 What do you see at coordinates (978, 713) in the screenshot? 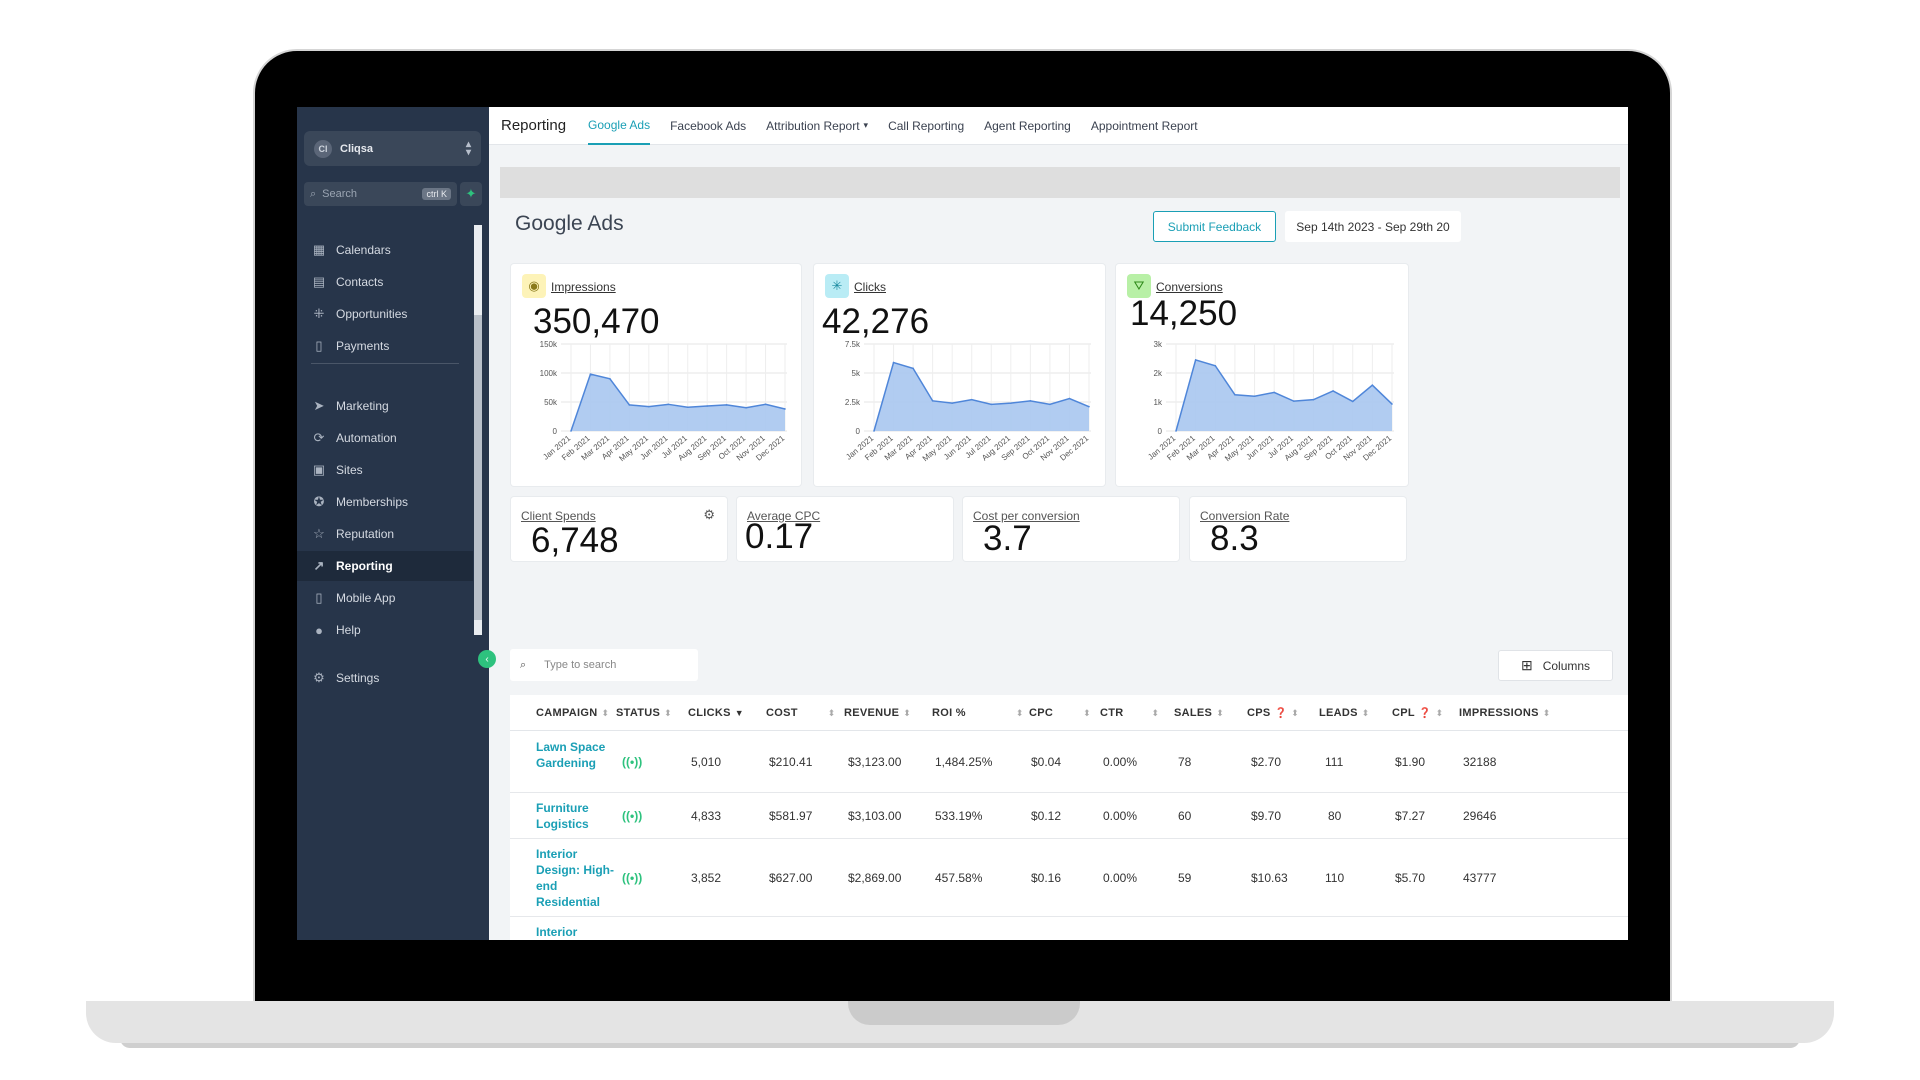
I see `header-roi: ROI % ⬍` at bounding box center [978, 713].